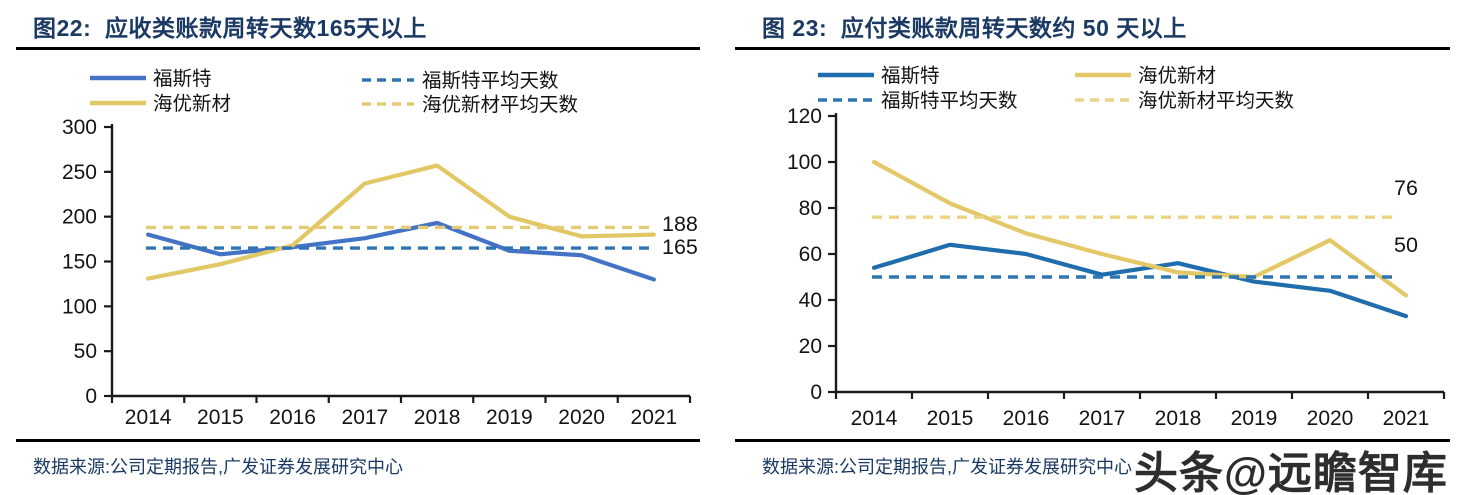 Image resolution: width=1459 pixels, height=495 pixels. I want to click on avg-value-label: 50, so click(1406, 245).